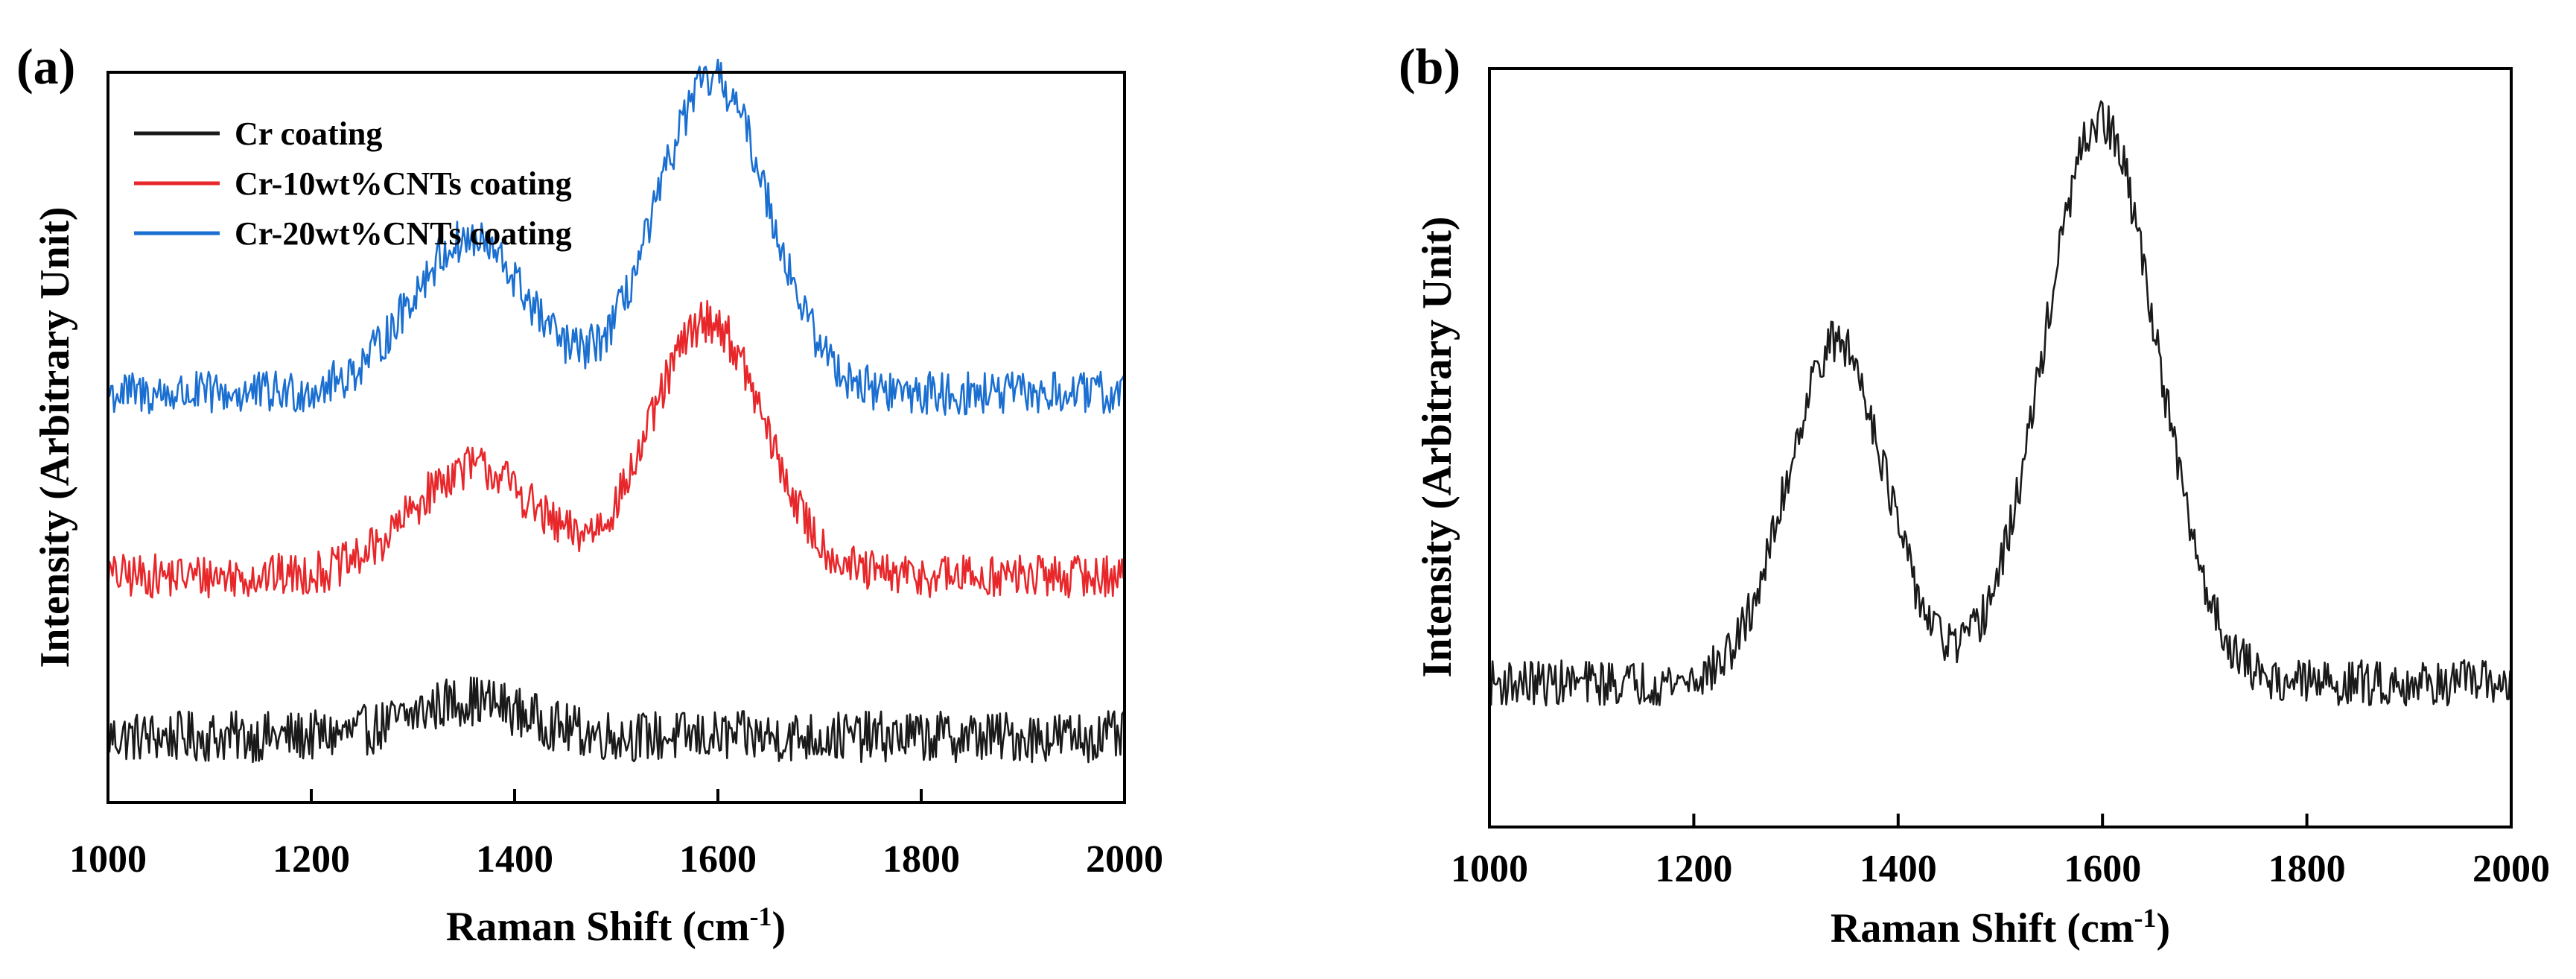 The width and height of the screenshot is (2576, 979). I want to click on panel-b-x-axis-title: Raman Shift (cm-1), so click(2000, 927).